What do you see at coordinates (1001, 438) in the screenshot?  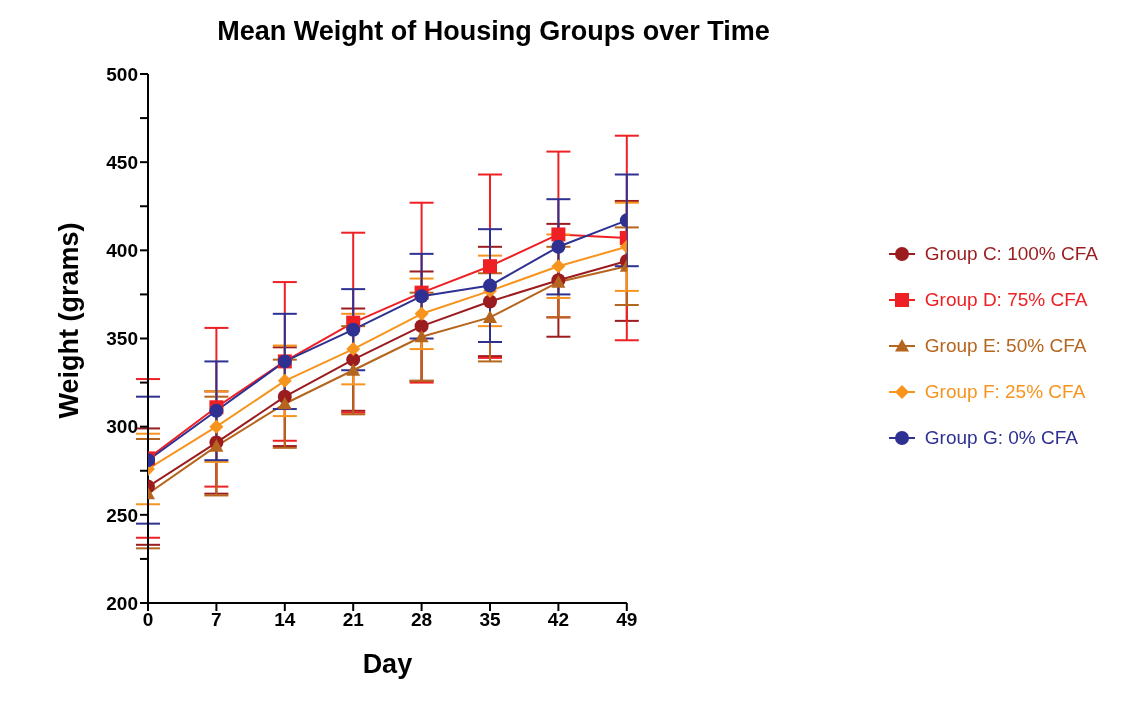 I see `legend-label: Group G: 0% CFA` at bounding box center [1001, 438].